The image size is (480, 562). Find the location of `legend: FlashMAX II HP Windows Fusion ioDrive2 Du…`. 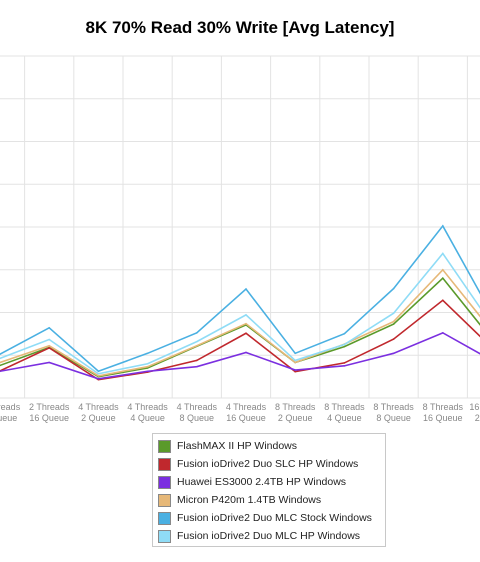

legend: FlashMAX II HP Windows Fusion ioDrive2 Du… is located at coordinates (269, 490).